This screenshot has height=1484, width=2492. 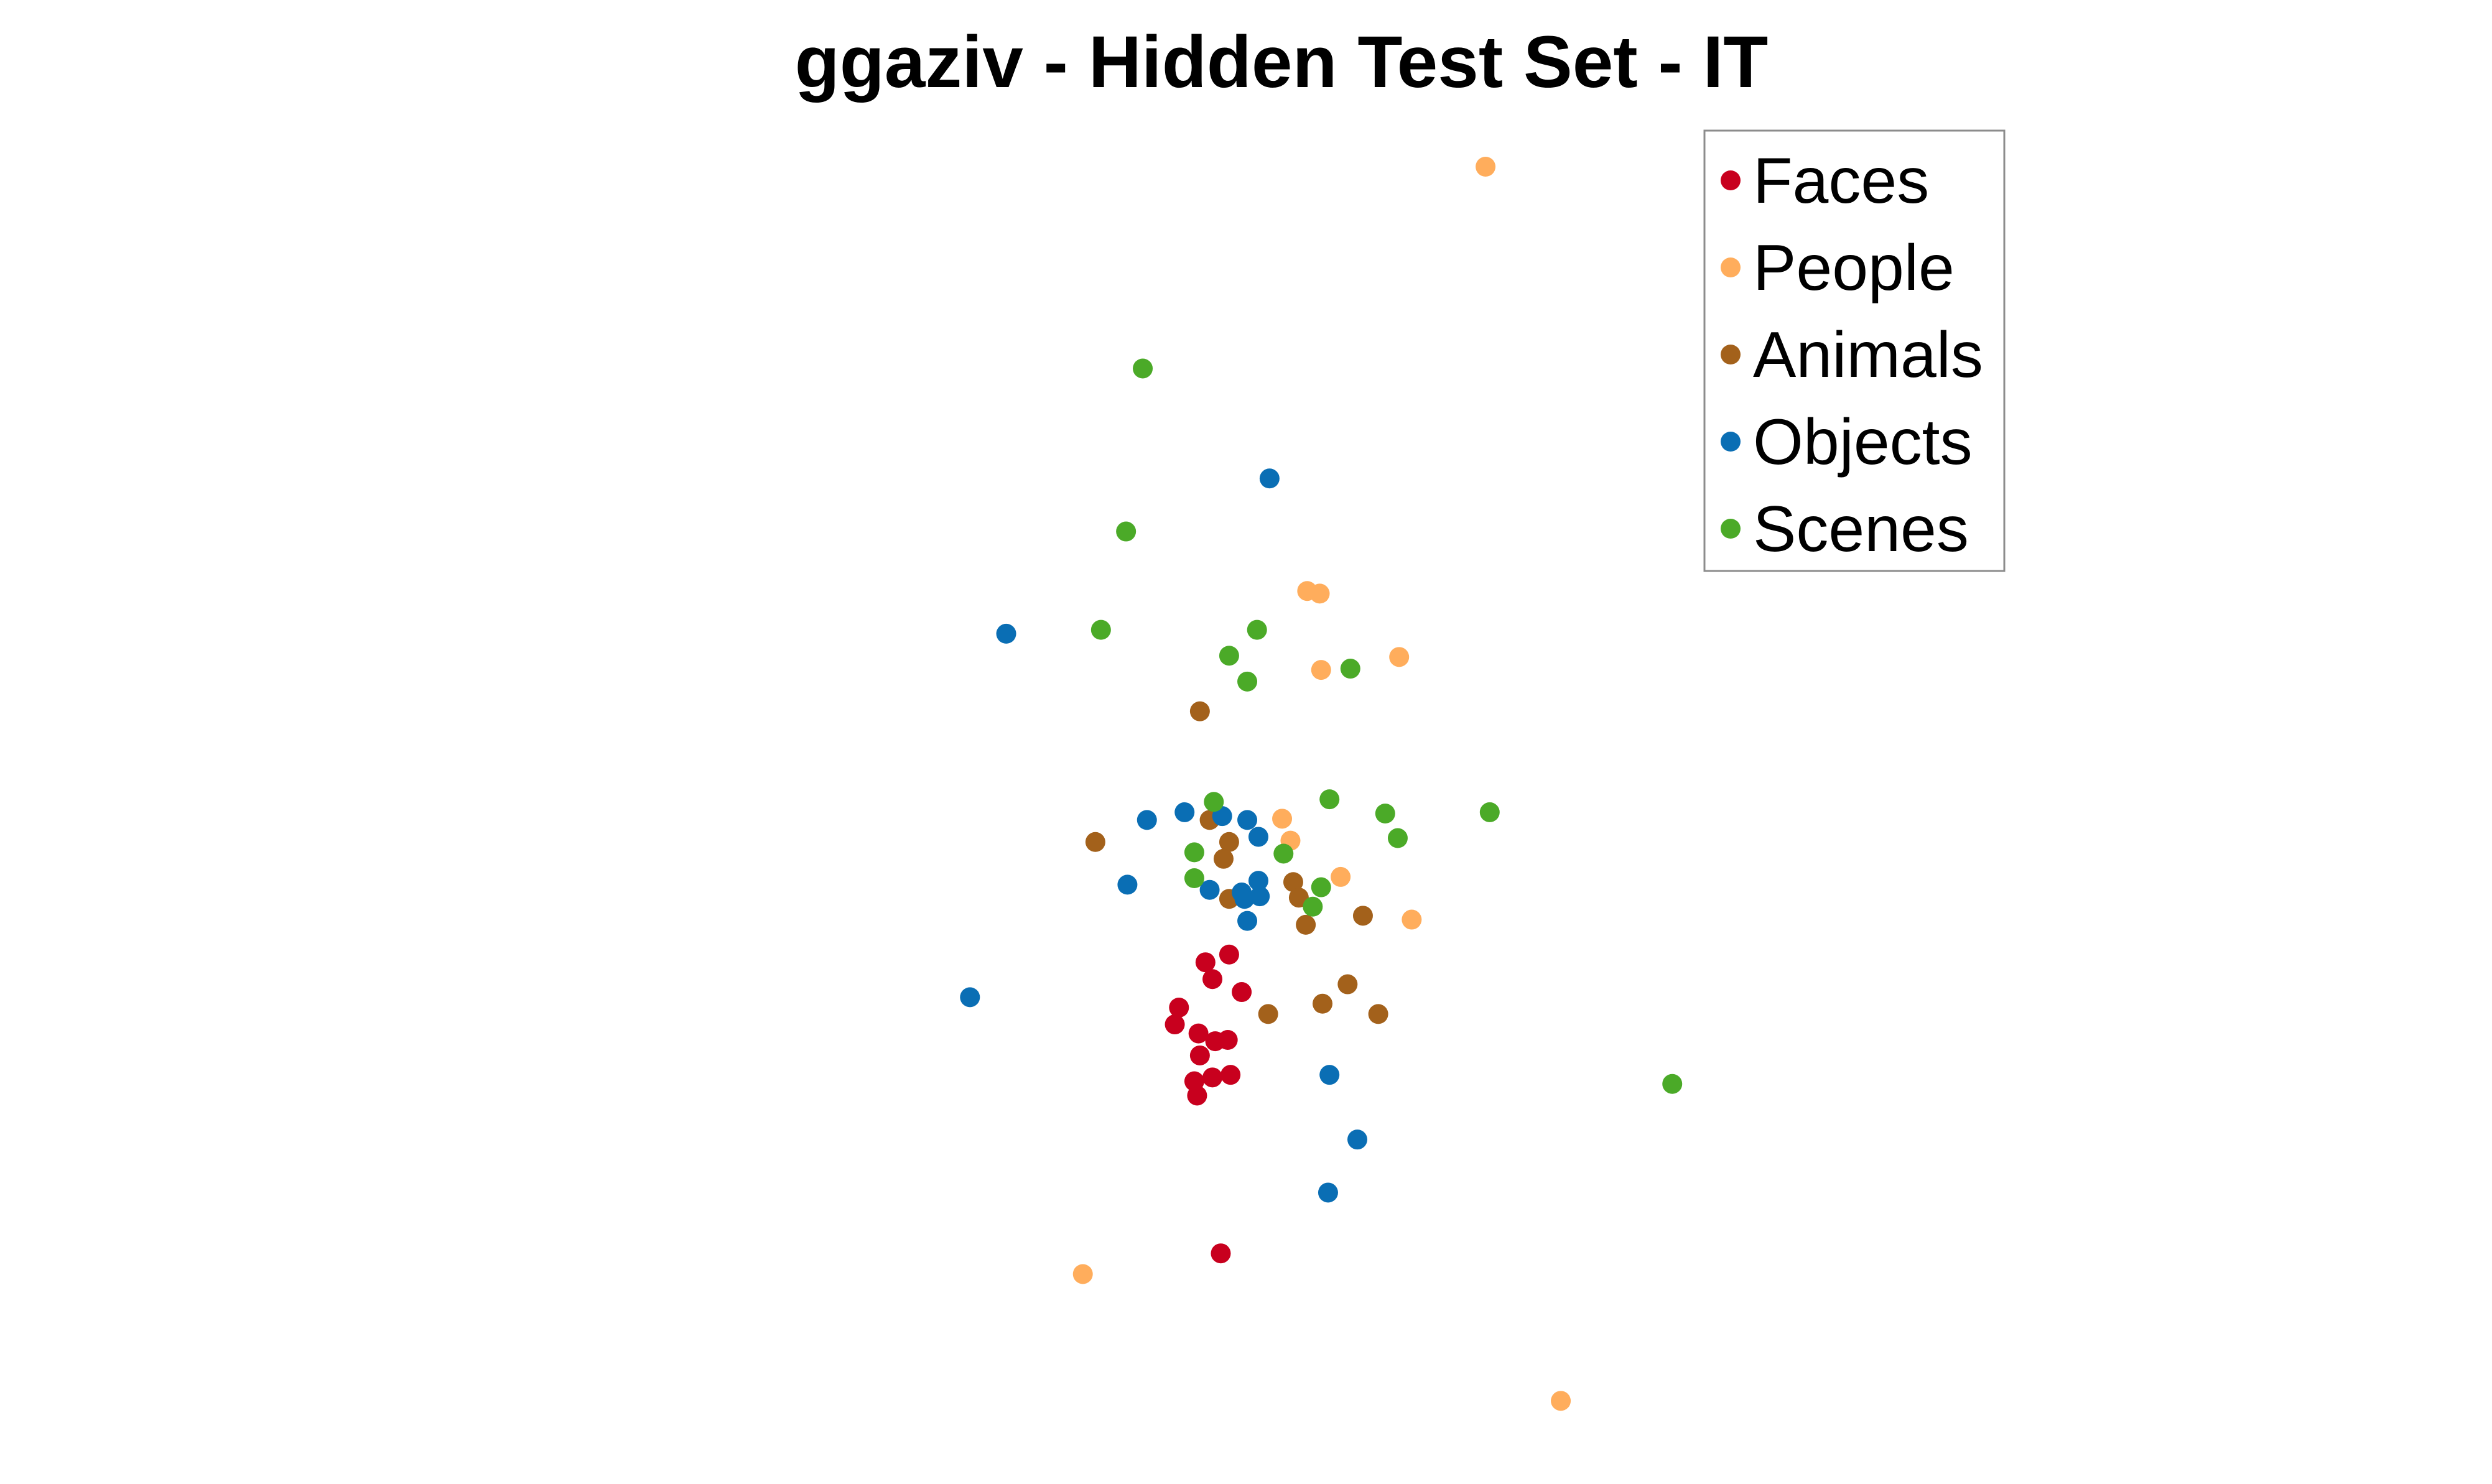 What do you see at coordinates (1282, 62) in the screenshot?
I see `chart-title: ggaziv - Hidden Test Set - IT` at bounding box center [1282, 62].